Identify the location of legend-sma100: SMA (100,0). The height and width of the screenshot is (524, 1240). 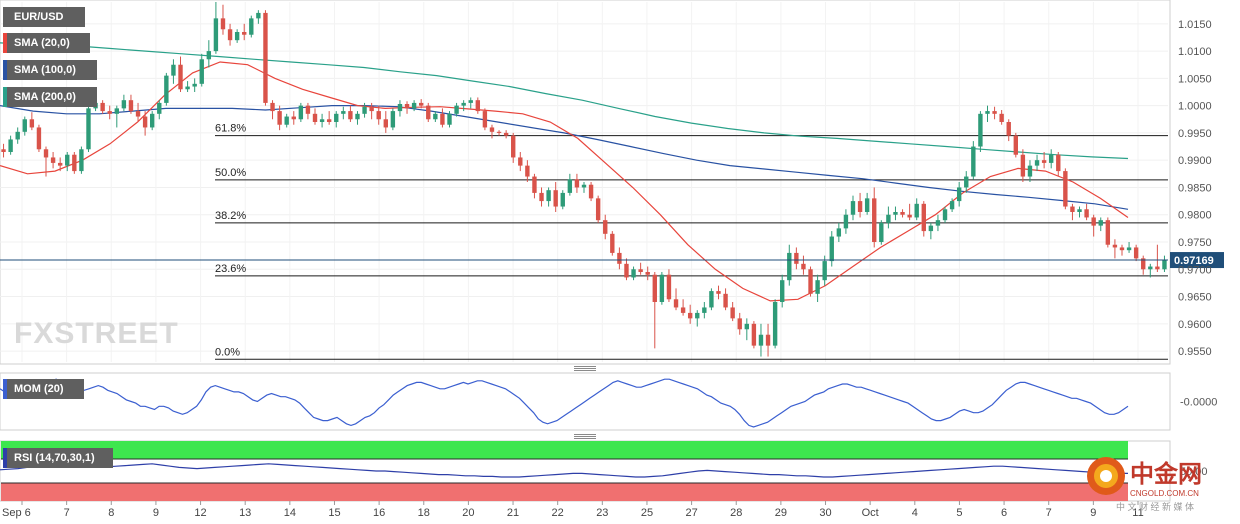
(50, 70).